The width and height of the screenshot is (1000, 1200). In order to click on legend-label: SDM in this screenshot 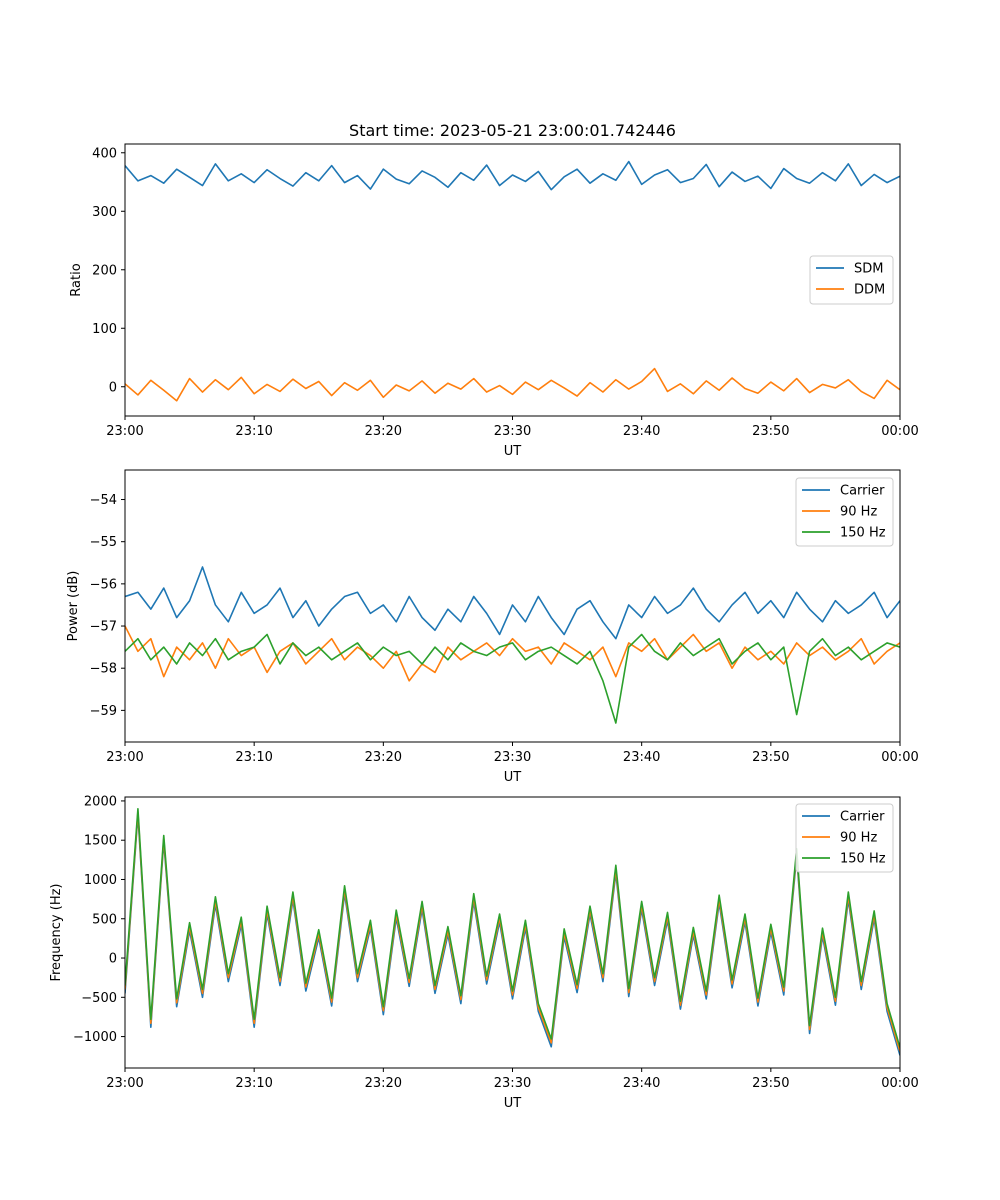, I will do `click(868, 269)`.